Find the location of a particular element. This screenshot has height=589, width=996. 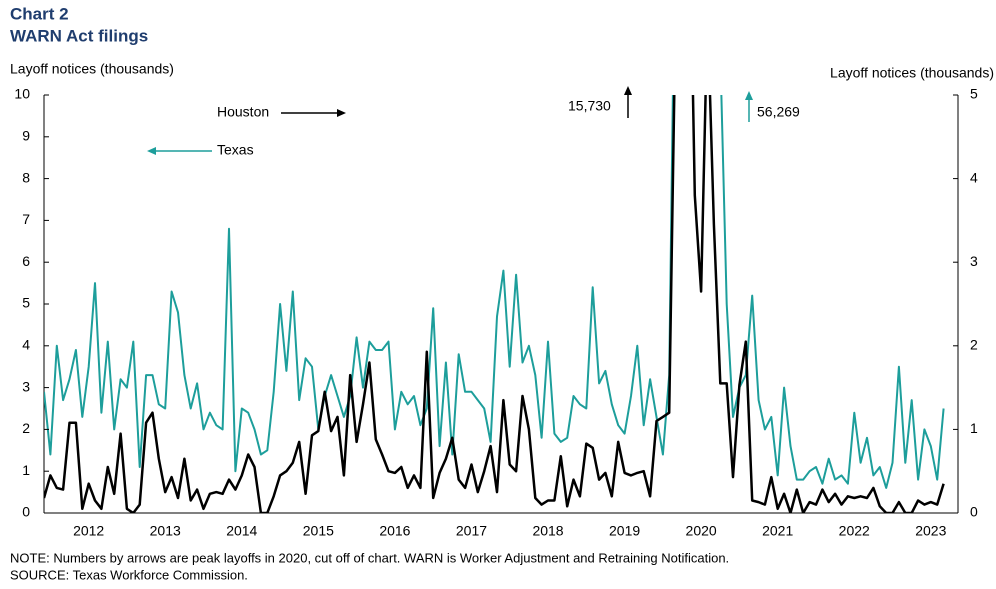

x-tick-label: 2014 is located at coordinates (241, 531).